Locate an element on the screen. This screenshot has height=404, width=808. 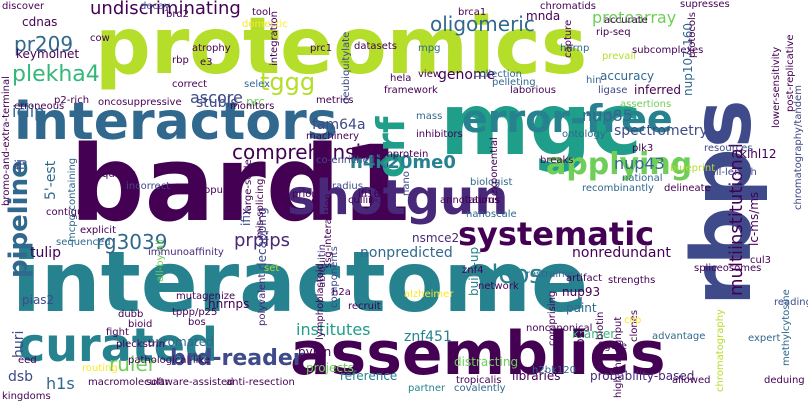
word: plekha4 is located at coordinates (56, 74).